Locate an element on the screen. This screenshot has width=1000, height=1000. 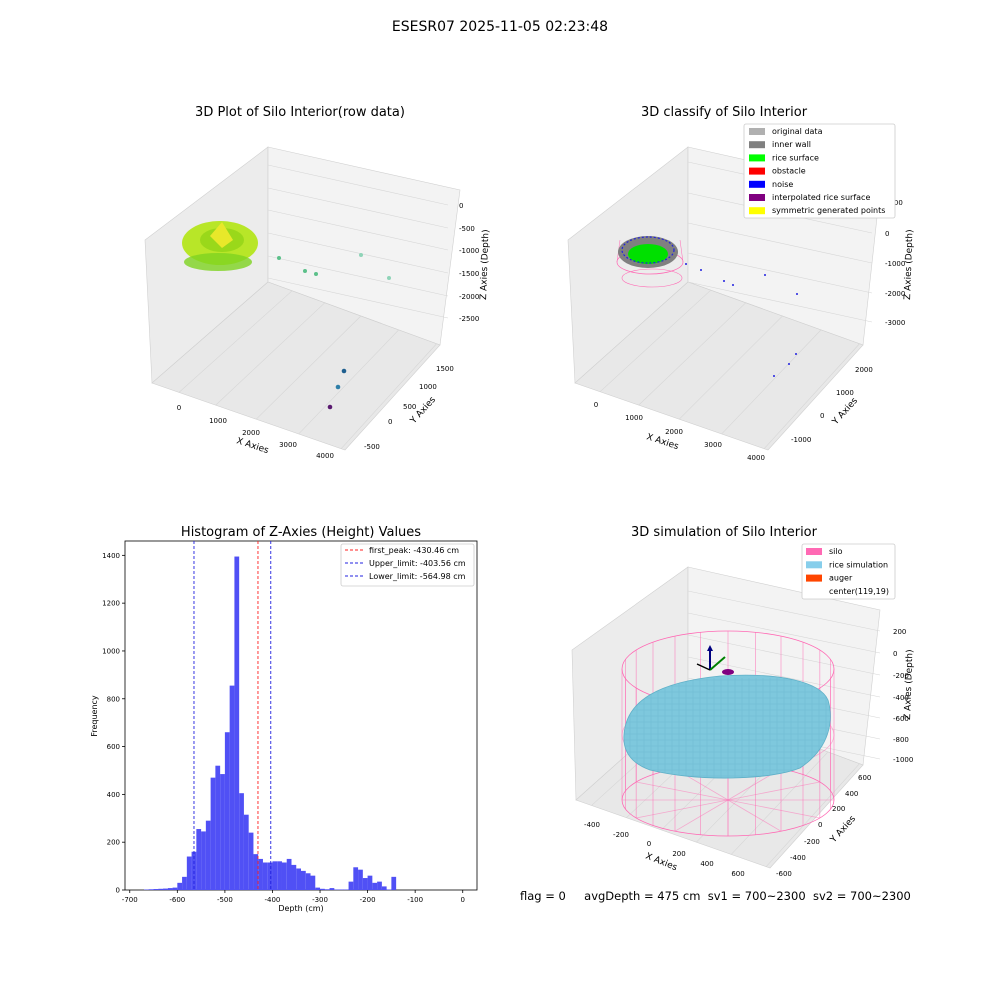
classify-legend-frame is located at coordinates (819, 171).